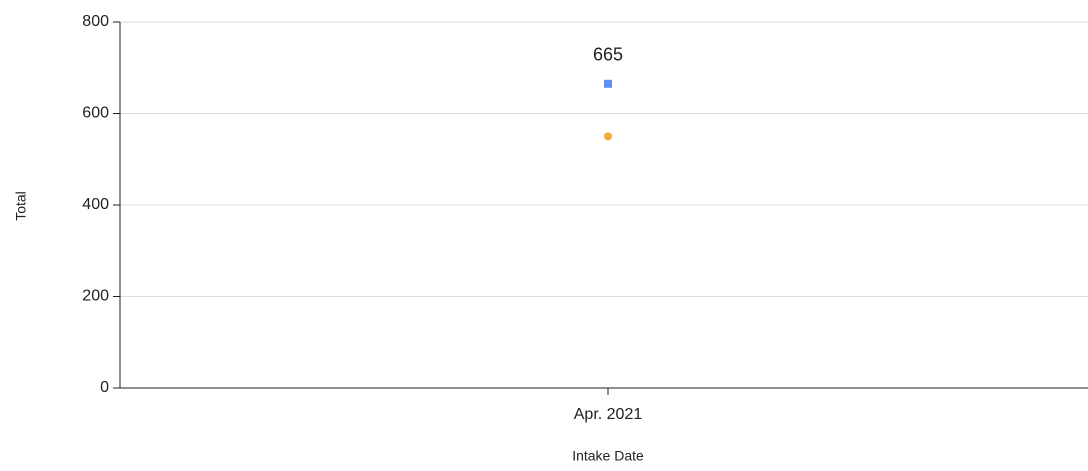  Describe the element at coordinates (608, 414) in the screenshot. I see `x-tick-label: Apr. 2021` at that location.